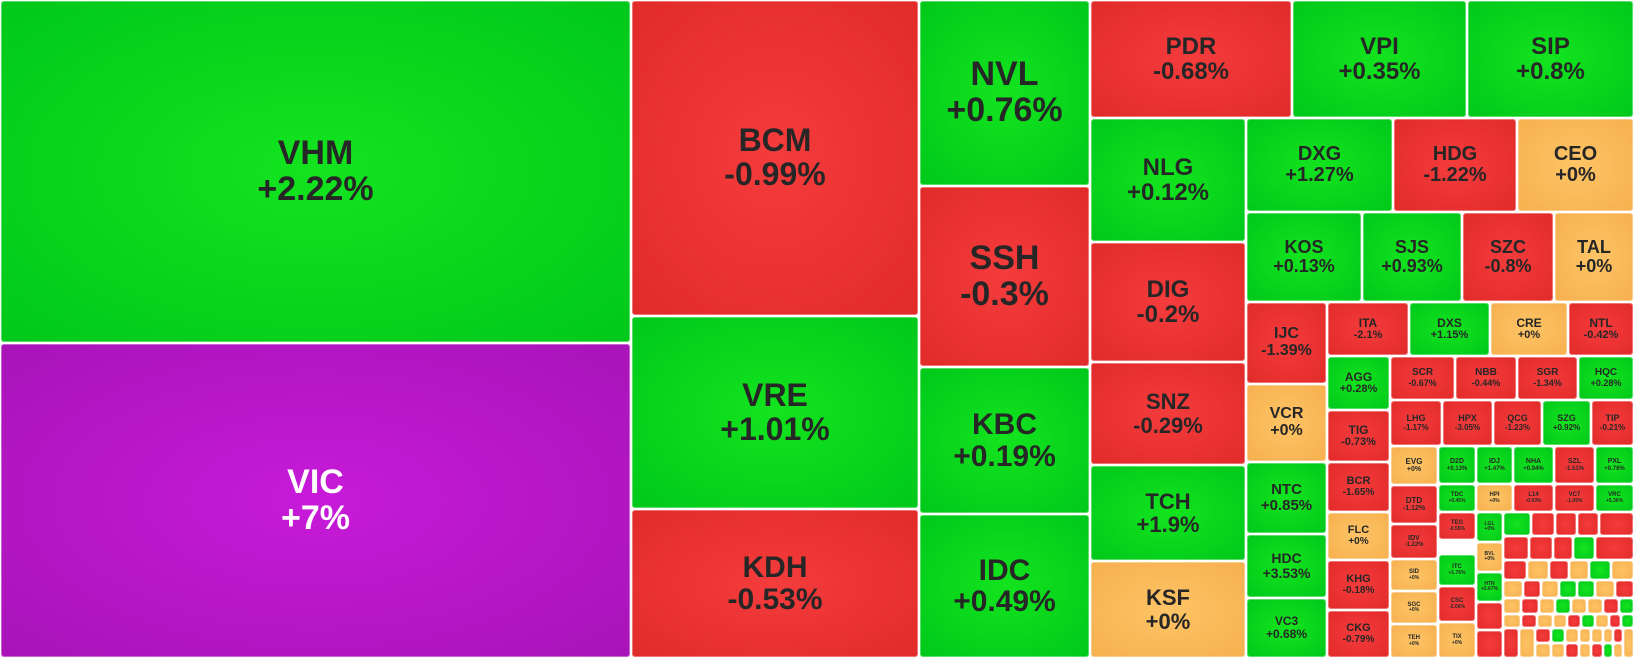  Describe the element at coordinates (1494, 498) in the screenshot. I see `tile-hpi: HPI +0%` at that location.